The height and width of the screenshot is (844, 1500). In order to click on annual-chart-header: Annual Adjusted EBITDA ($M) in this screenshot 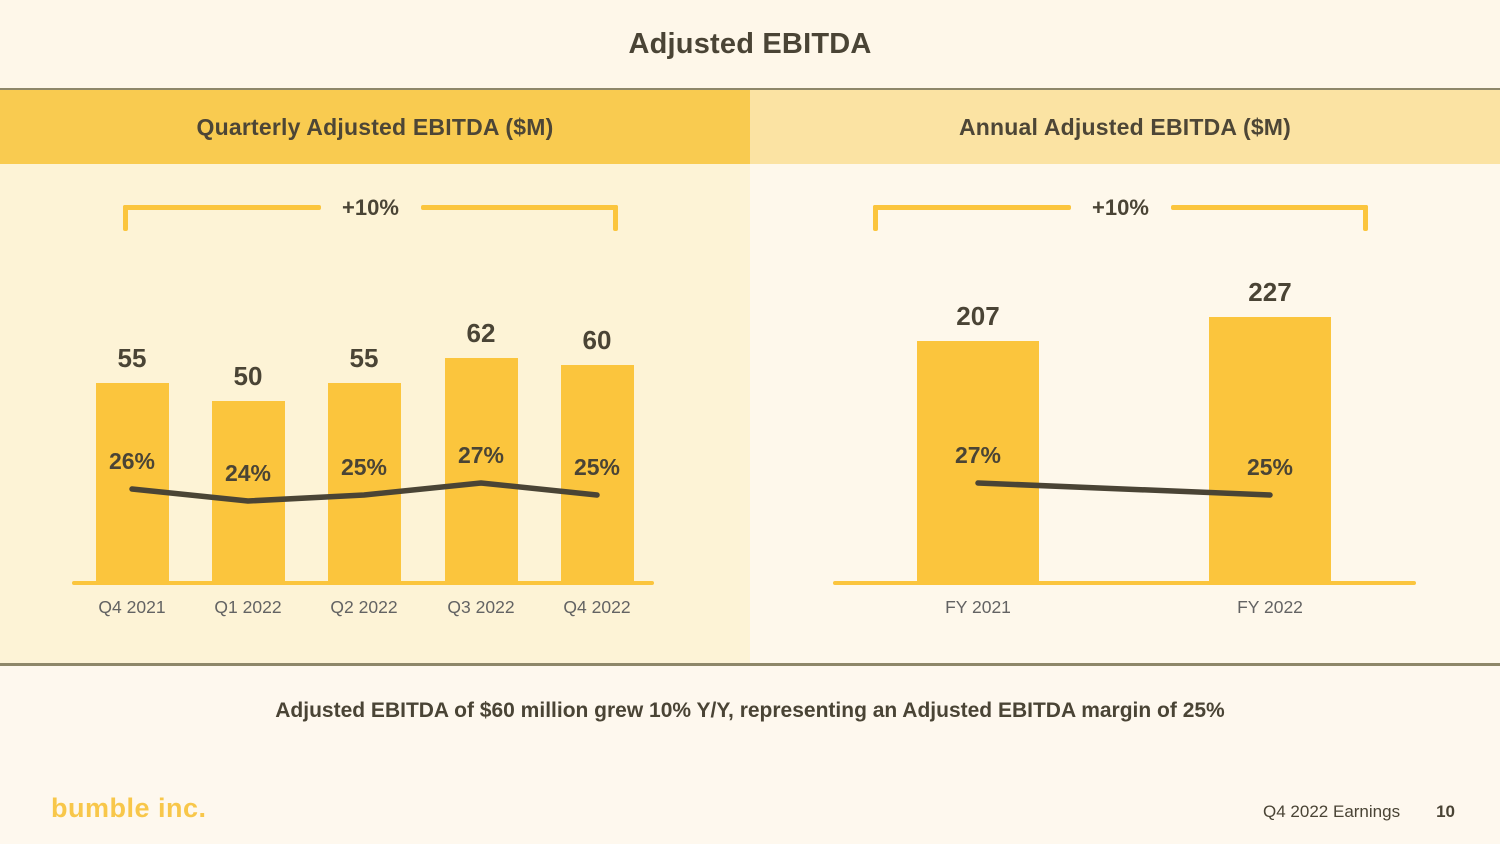, I will do `click(1125, 127)`.